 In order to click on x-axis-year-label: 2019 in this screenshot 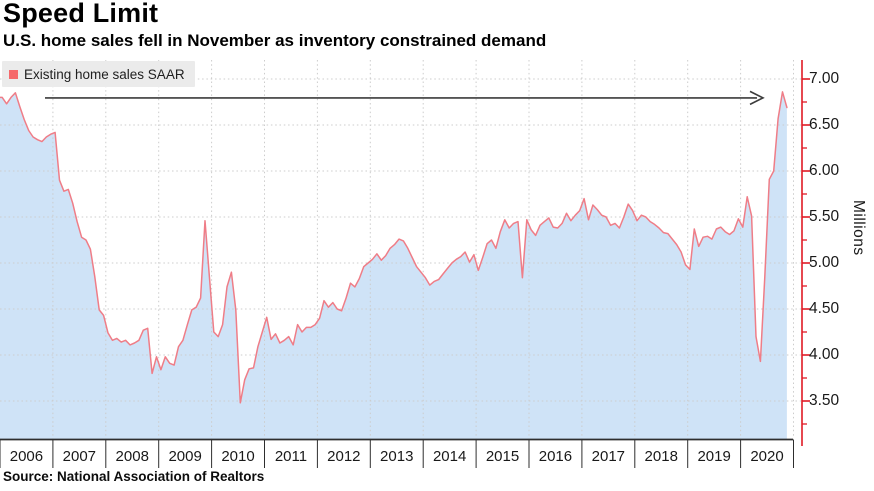, I will do `click(714, 456)`.